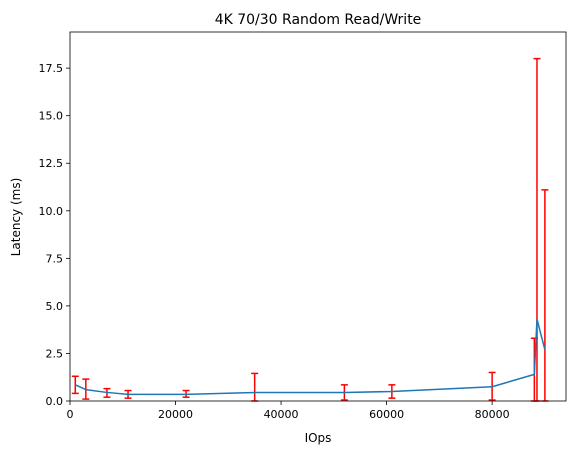 This screenshot has height=459, width=576. I want to click on y-tick-label: 5.0, so click(55, 306).